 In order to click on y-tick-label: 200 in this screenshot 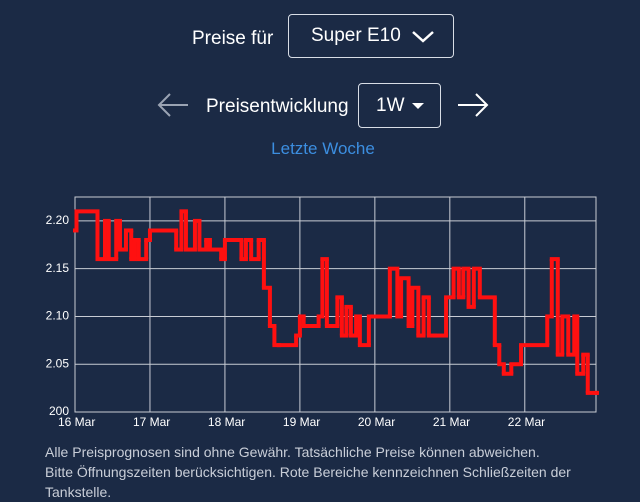, I will do `click(59, 411)`.